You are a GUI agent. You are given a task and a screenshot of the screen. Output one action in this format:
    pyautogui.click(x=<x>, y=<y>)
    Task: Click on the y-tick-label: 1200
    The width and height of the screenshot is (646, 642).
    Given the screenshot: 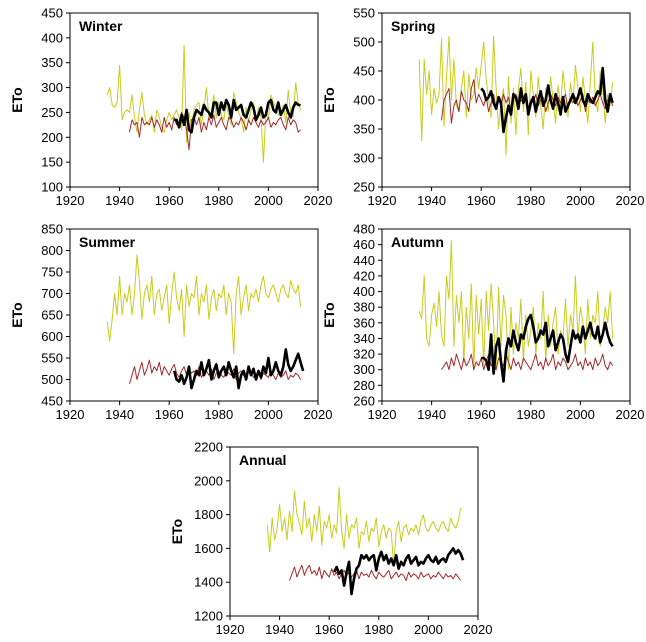 What is the action you would take?
    pyautogui.click(x=208, y=616)
    